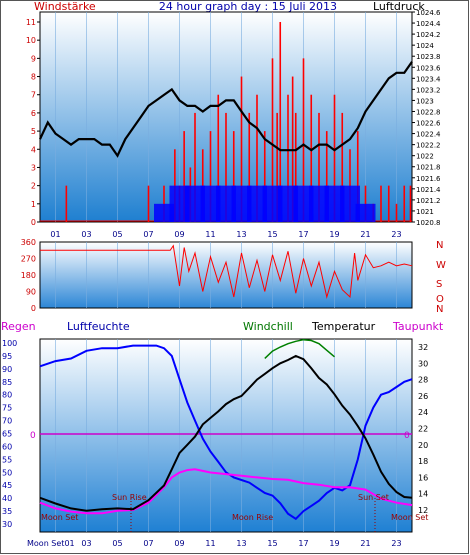 This screenshot has width=470, height=555. I want to click on direction-tick-label: 270, so click(28, 259).